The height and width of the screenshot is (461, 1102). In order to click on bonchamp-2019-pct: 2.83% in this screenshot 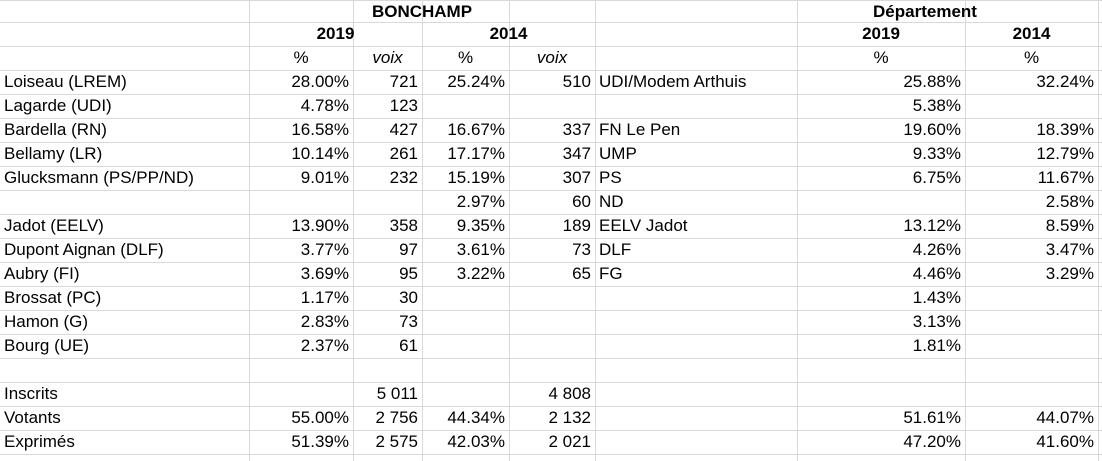, I will do `click(324, 321)`.